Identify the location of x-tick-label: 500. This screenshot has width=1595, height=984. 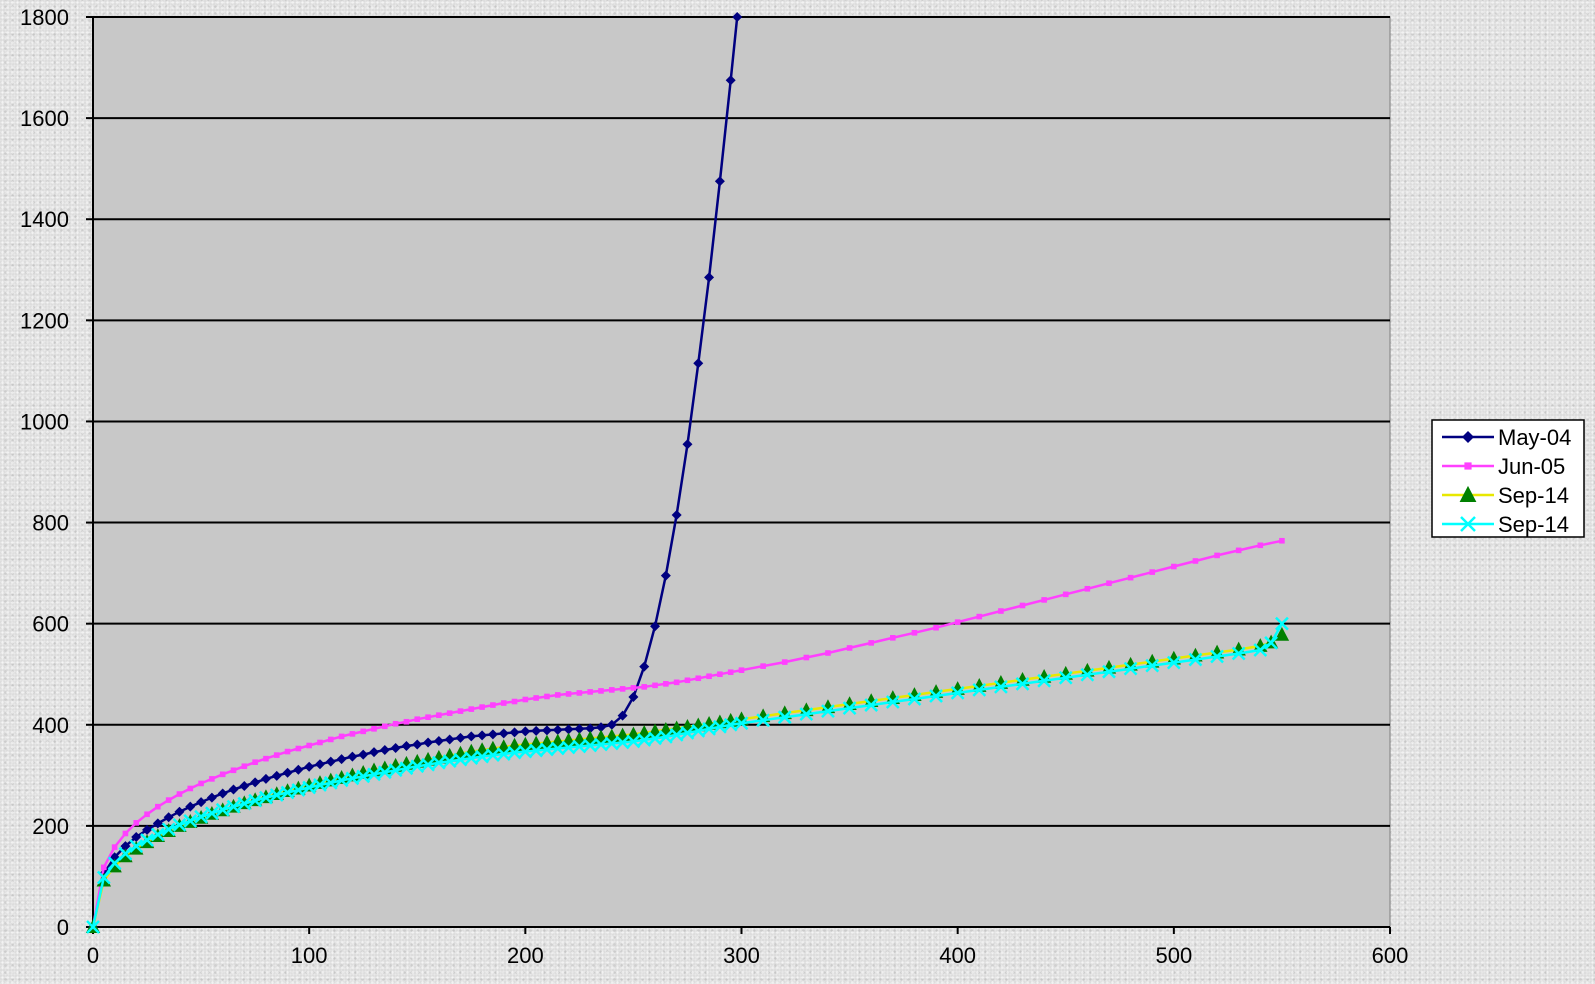
(1173, 955).